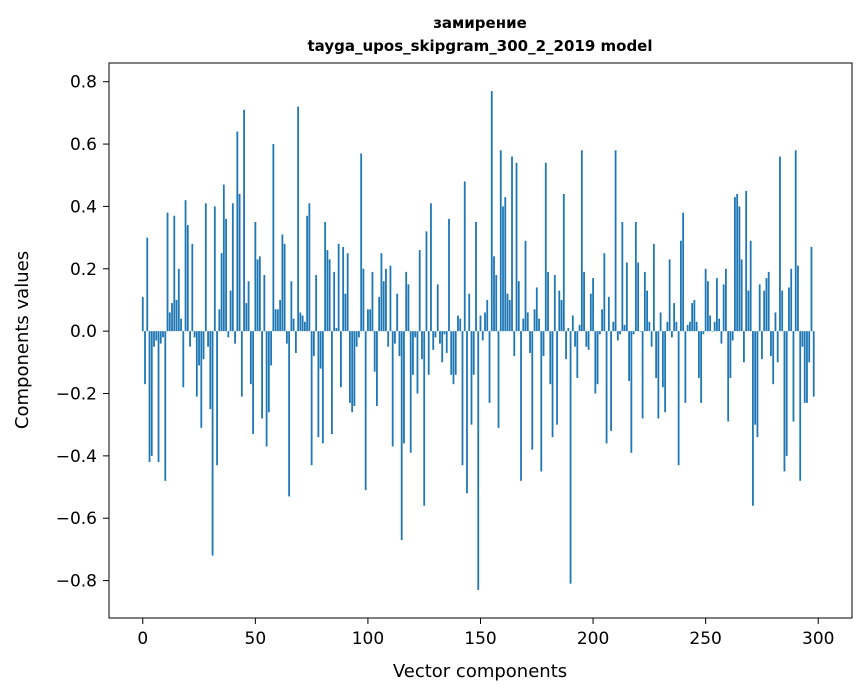  What do you see at coordinates (83, 145) in the screenshot?
I see `y-tick-label: 0.6` at bounding box center [83, 145].